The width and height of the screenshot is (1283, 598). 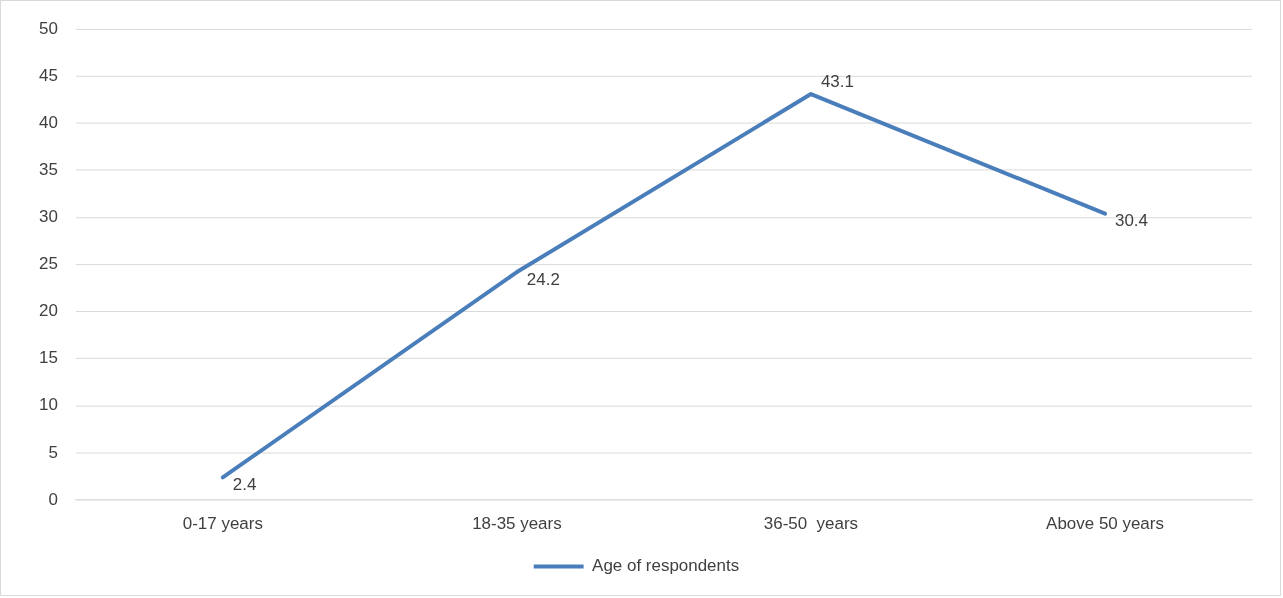 What do you see at coordinates (666, 566) in the screenshot?
I see `legend-label: Age of respondents` at bounding box center [666, 566].